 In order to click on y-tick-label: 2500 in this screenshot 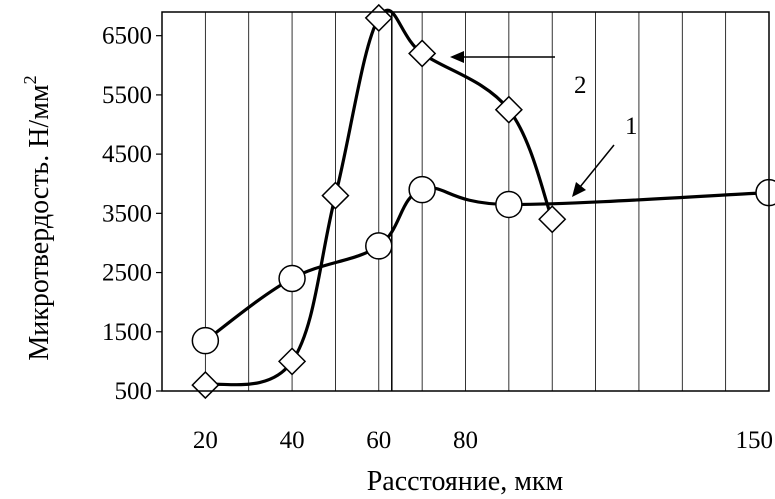, I will do `click(127, 273)`.